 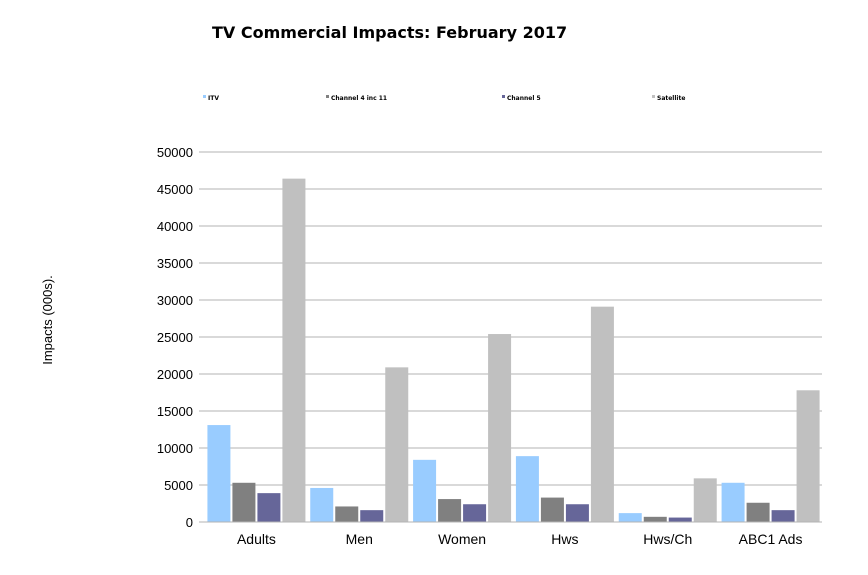 I want to click on x-category-label: Adults, so click(x=256, y=539).